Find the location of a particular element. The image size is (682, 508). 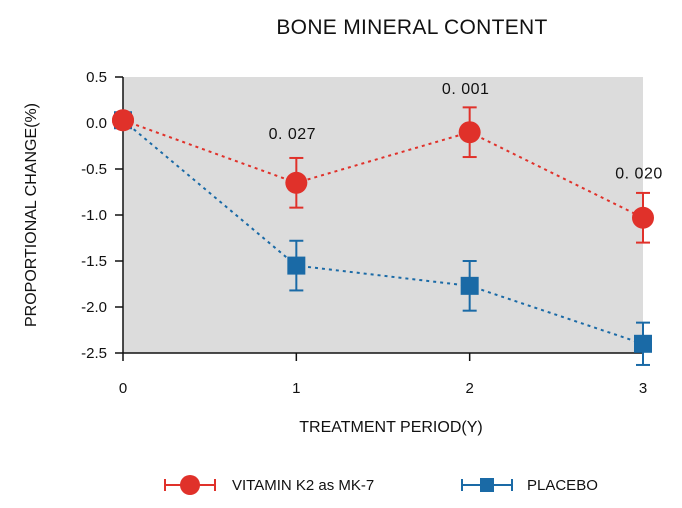

annotation-layer: 0. 027 0. 001 0. 020 is located at coordinates (466, 132).